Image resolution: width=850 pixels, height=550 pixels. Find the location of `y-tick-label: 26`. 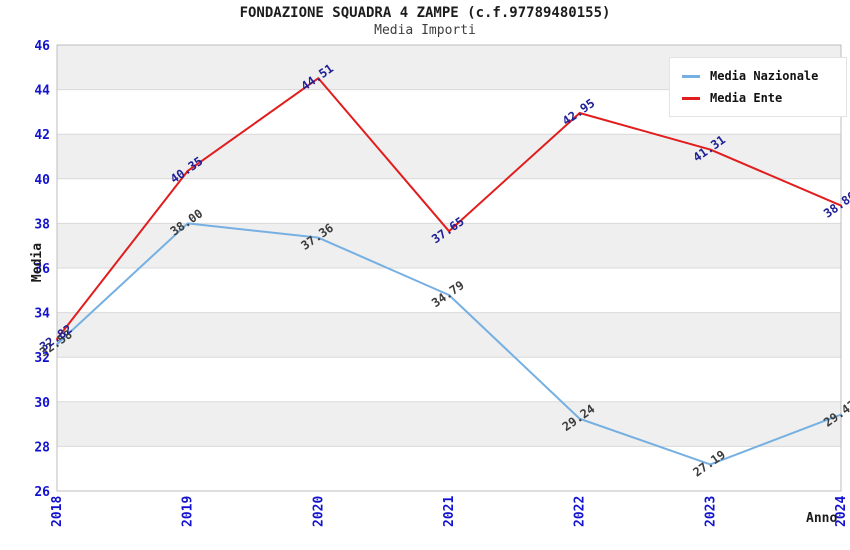

y-tick-label: 26 is located at coordinates (42, 492).